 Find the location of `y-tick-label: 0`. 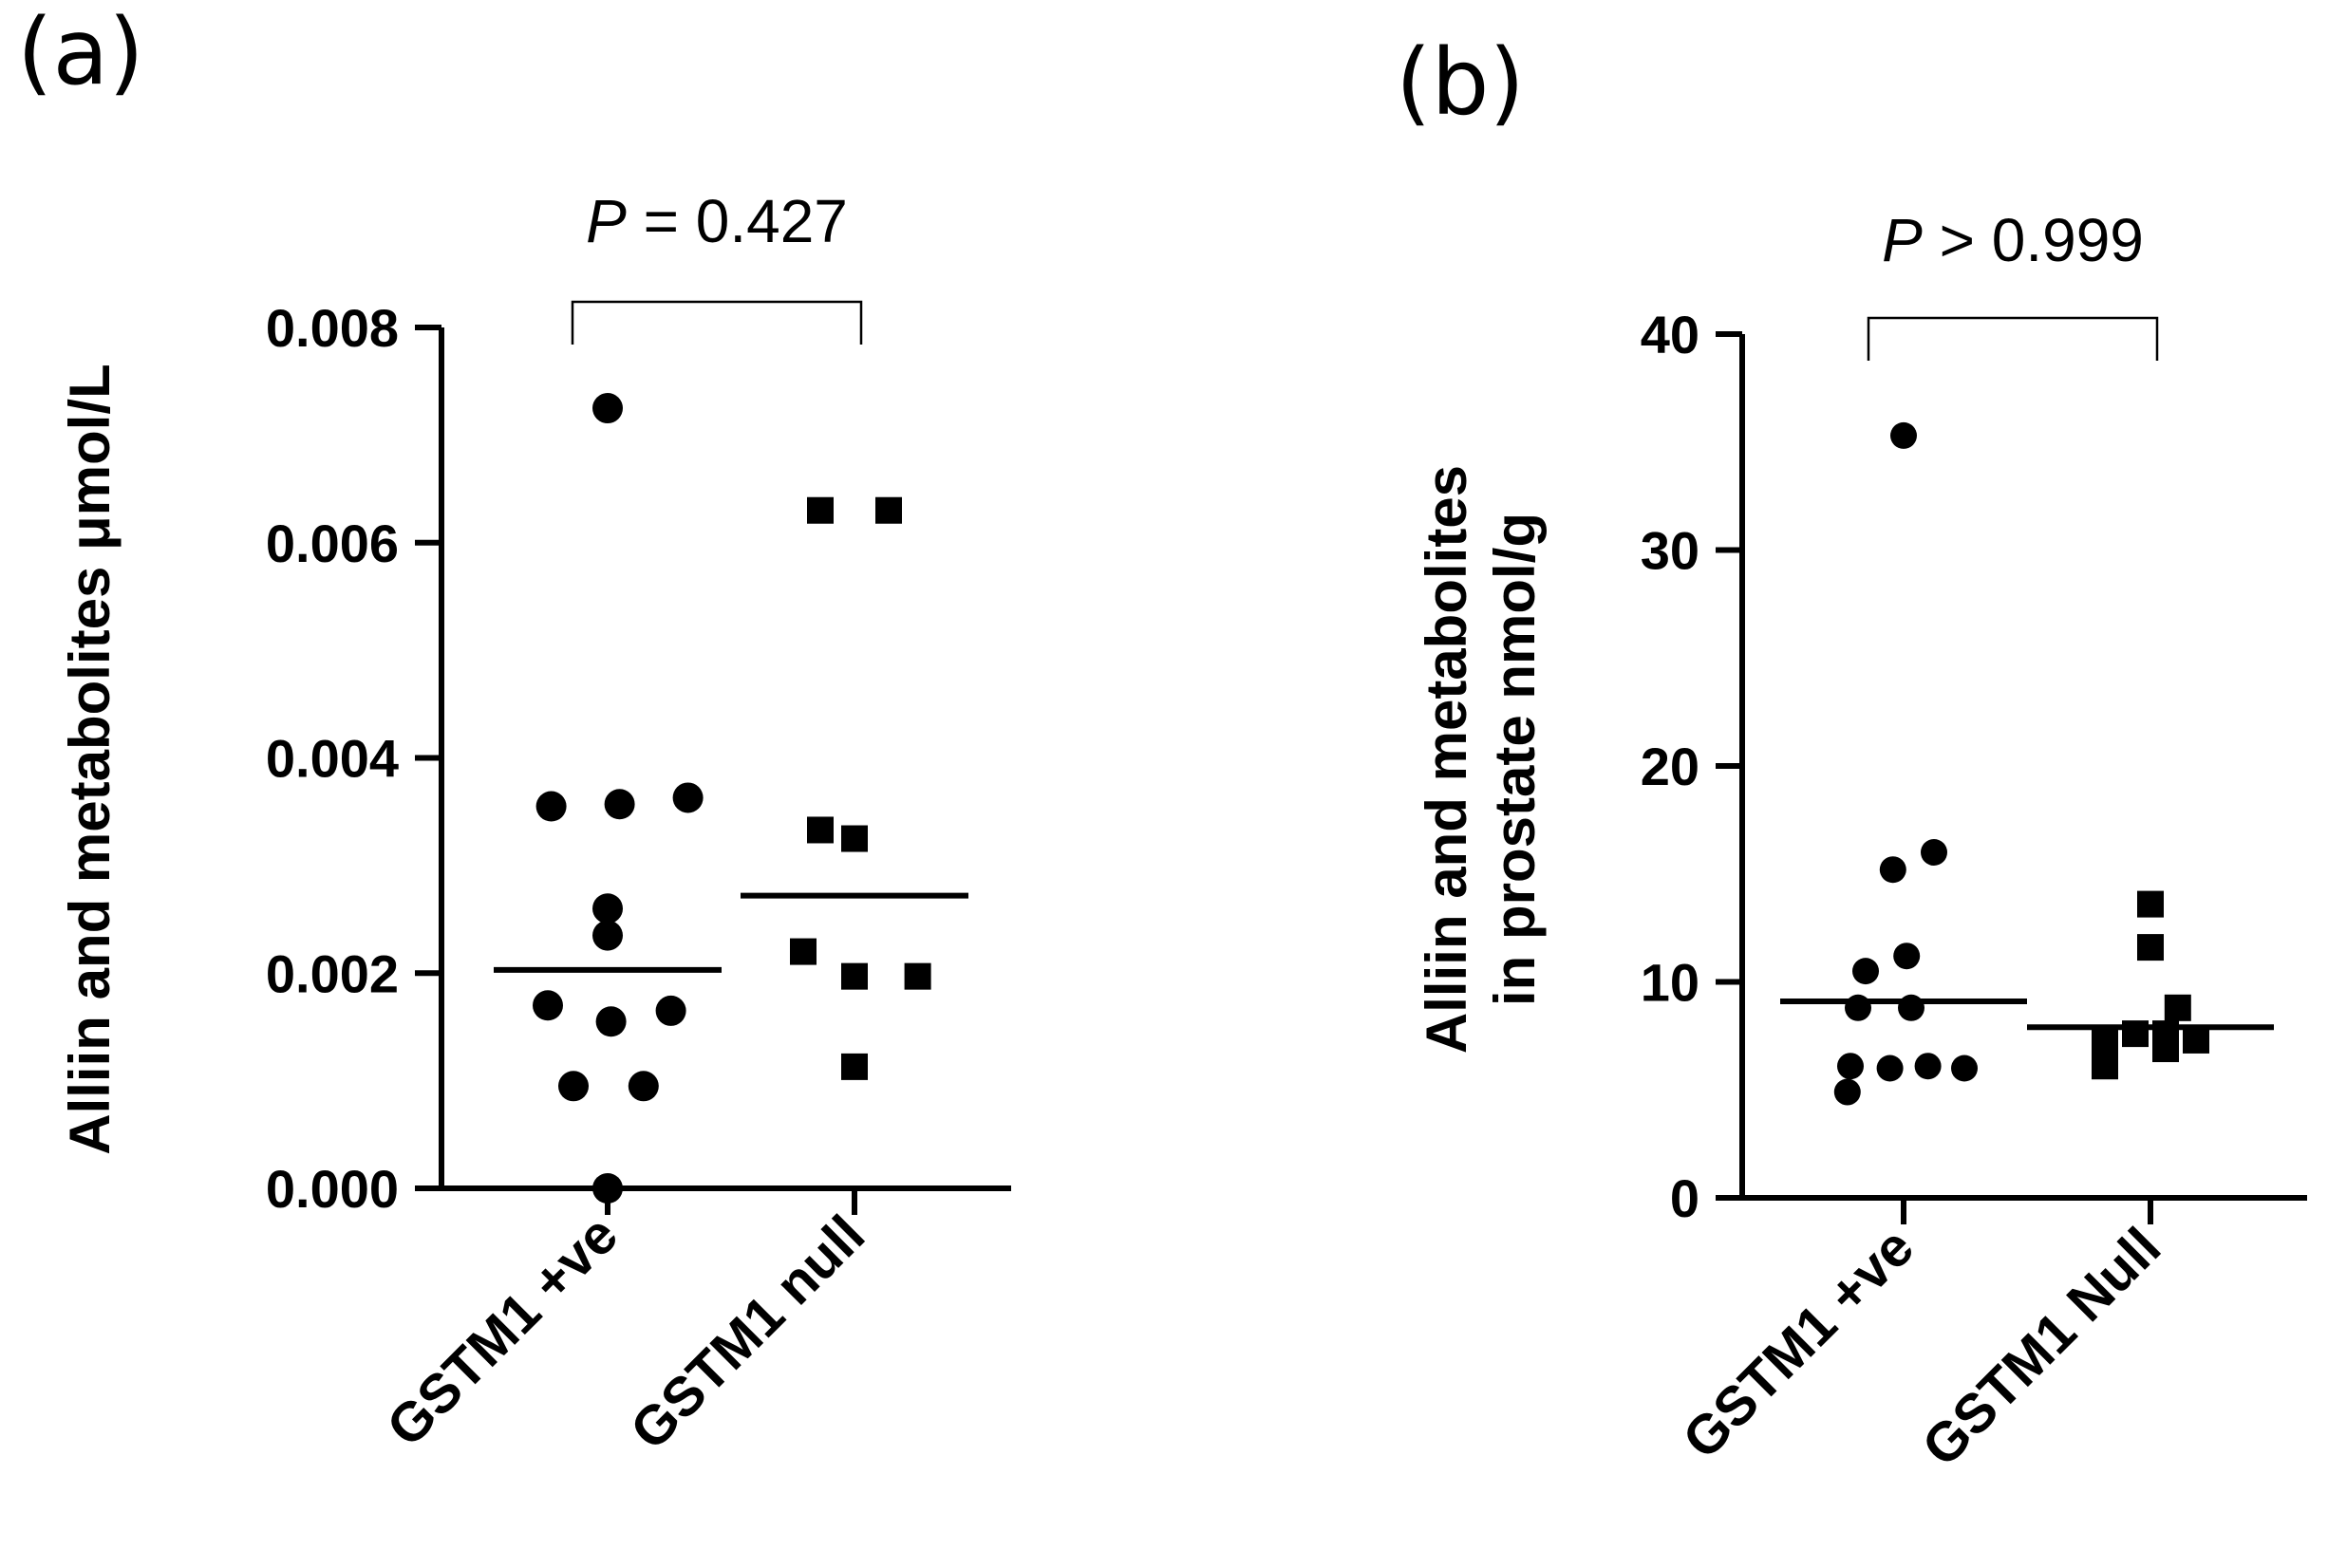

y-tick-label: 0 is located at coordinates (1685, 1198).